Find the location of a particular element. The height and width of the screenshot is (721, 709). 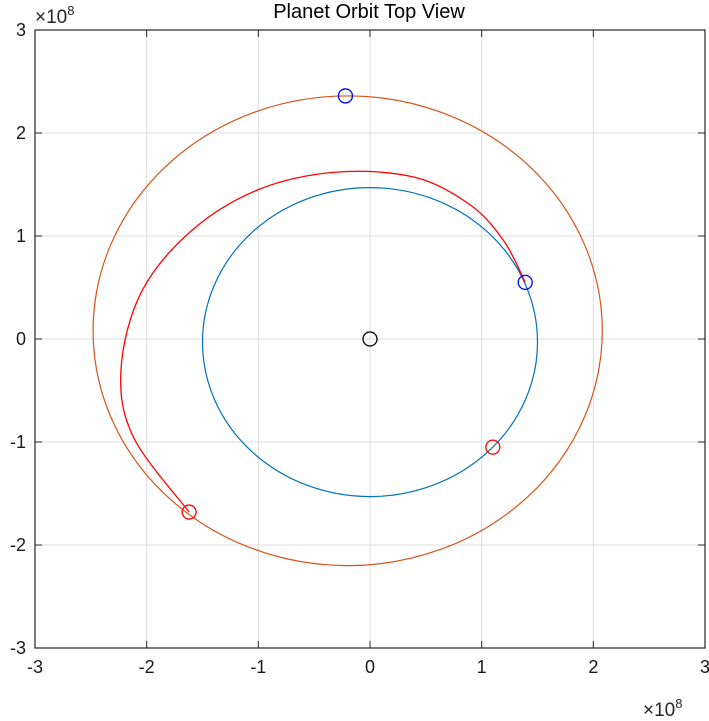

y-tick-label: -1 is located at coordinates (18, 442).